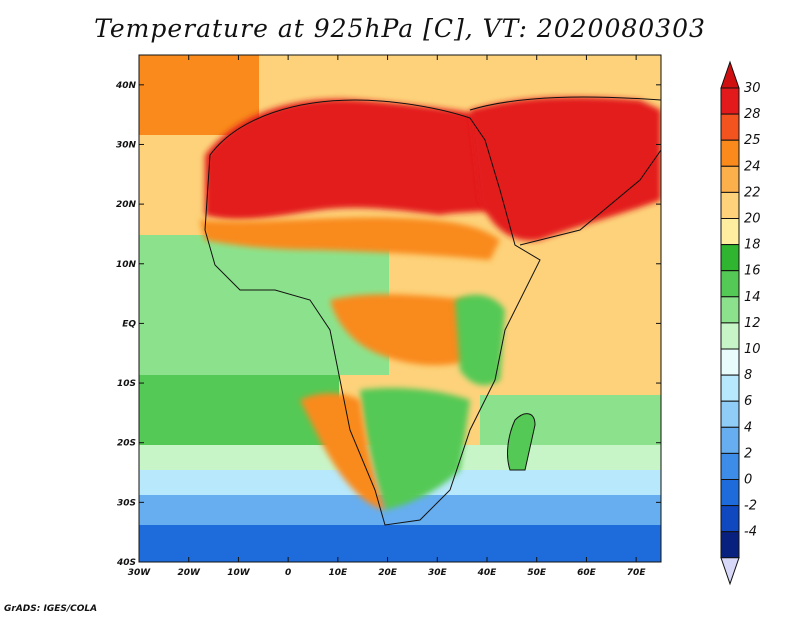 The image size is (800, 618). What do you see at coordinates (126, 145) in the screenshot?
I see `lat-tick-label: 30N` at bounding box center [126, 145].